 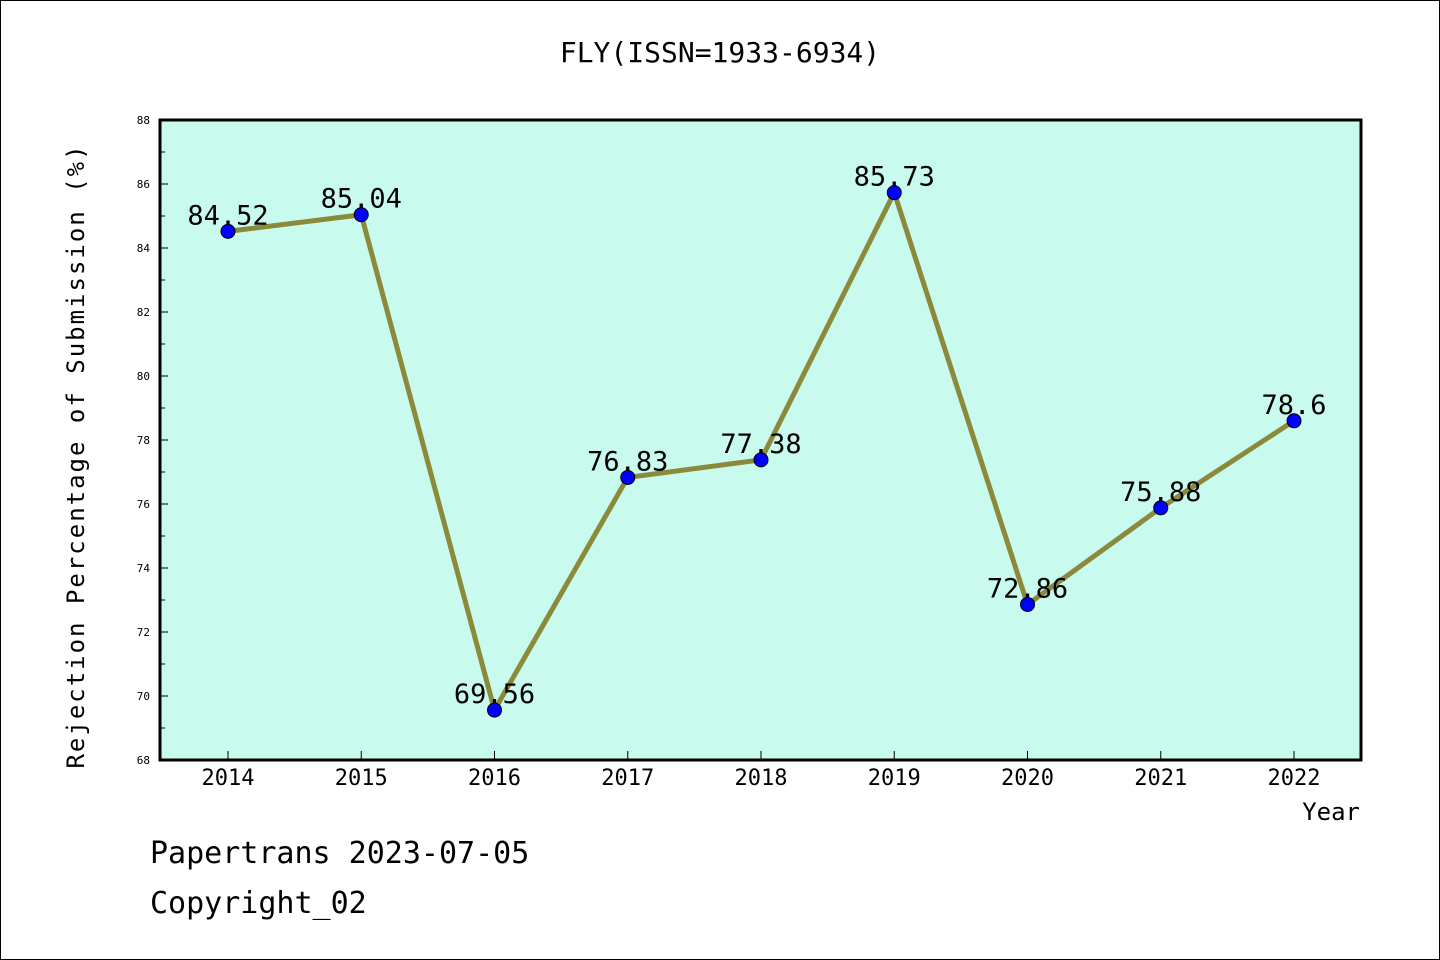 What do you see at coordinates (143, 184) in the screenshot?
I see `y-tick-label: 86` at bounding box center [143, 184].